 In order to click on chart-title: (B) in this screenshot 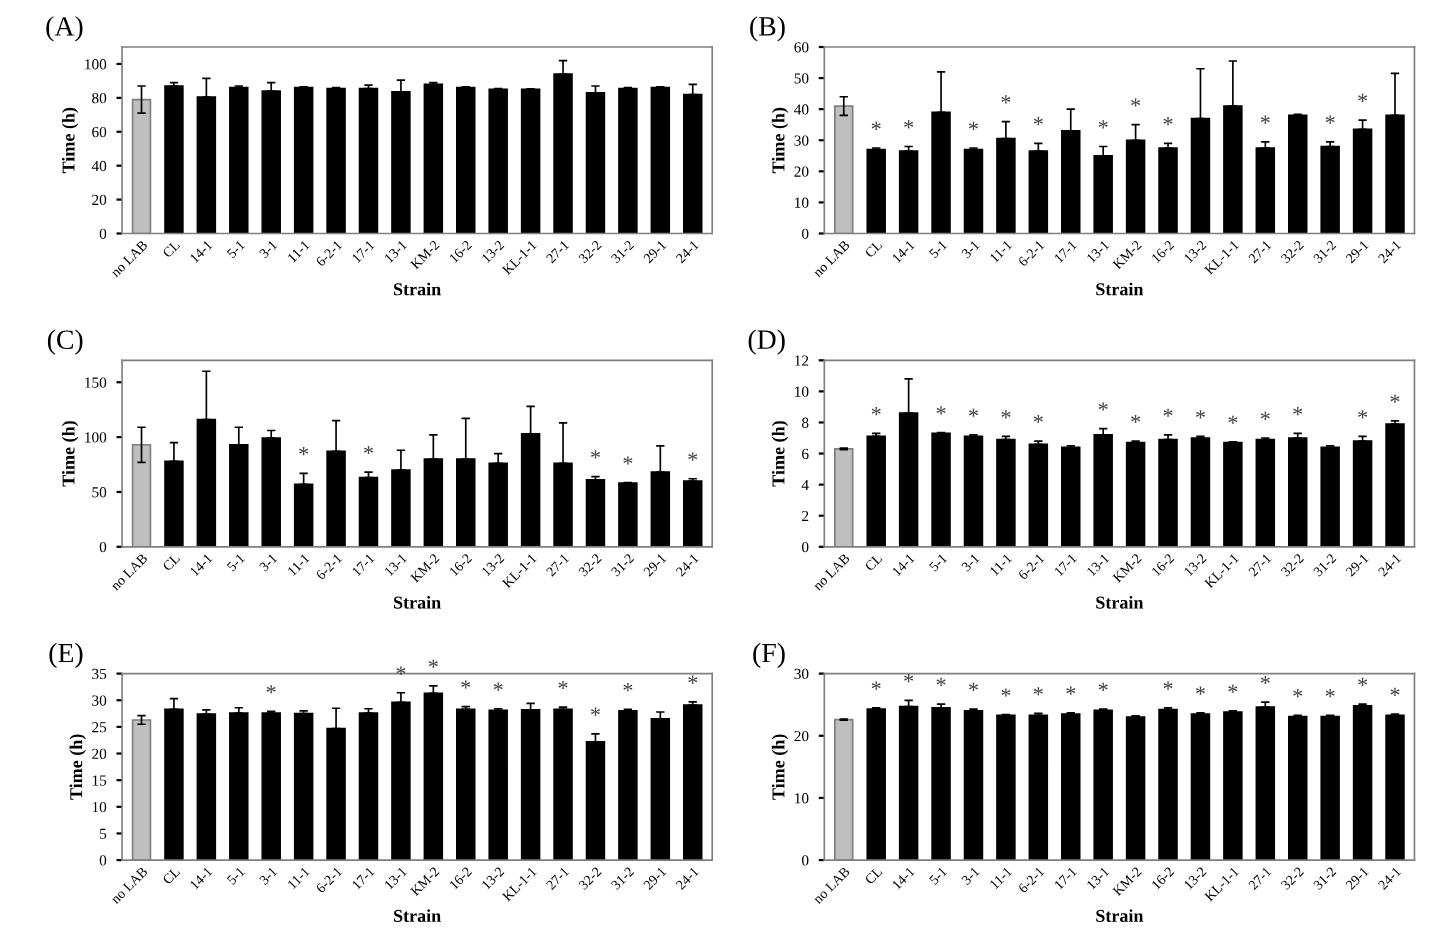, I will do `click(767, 29)`.